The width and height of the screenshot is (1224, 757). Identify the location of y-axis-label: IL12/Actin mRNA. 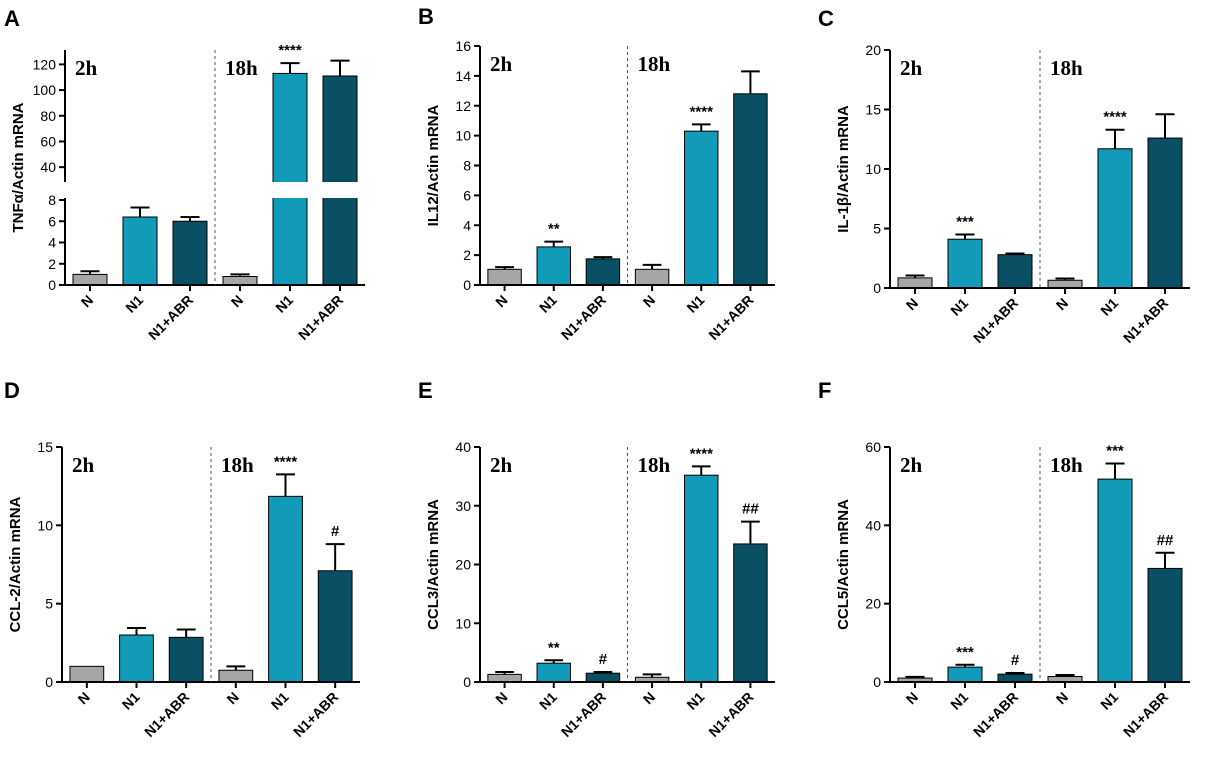
(433, 165).